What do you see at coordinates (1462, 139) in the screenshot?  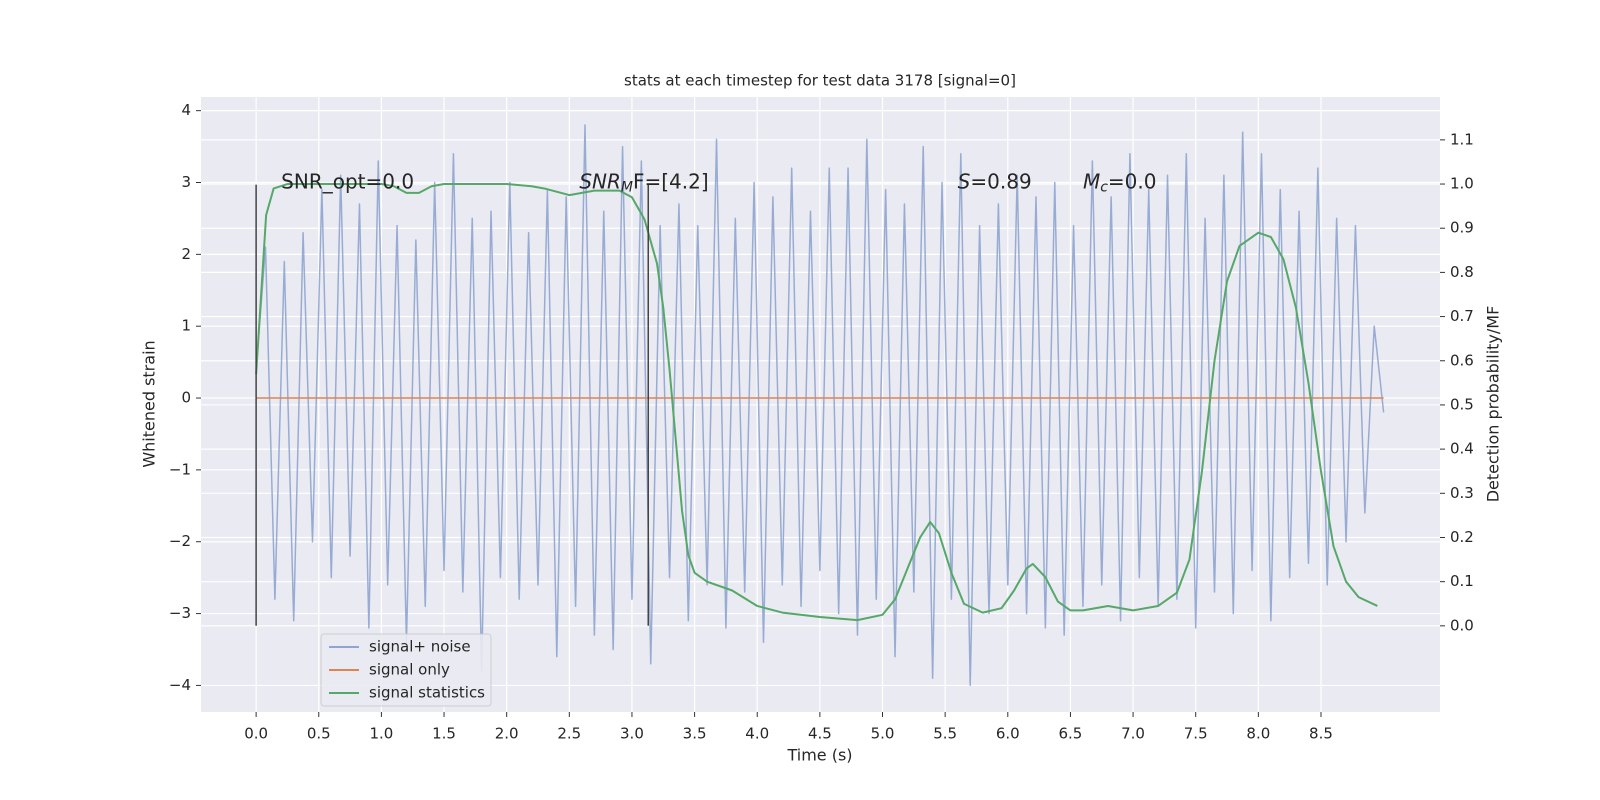 I see `y2-tick-label: 1.1` at bounding box center [1462, 139].